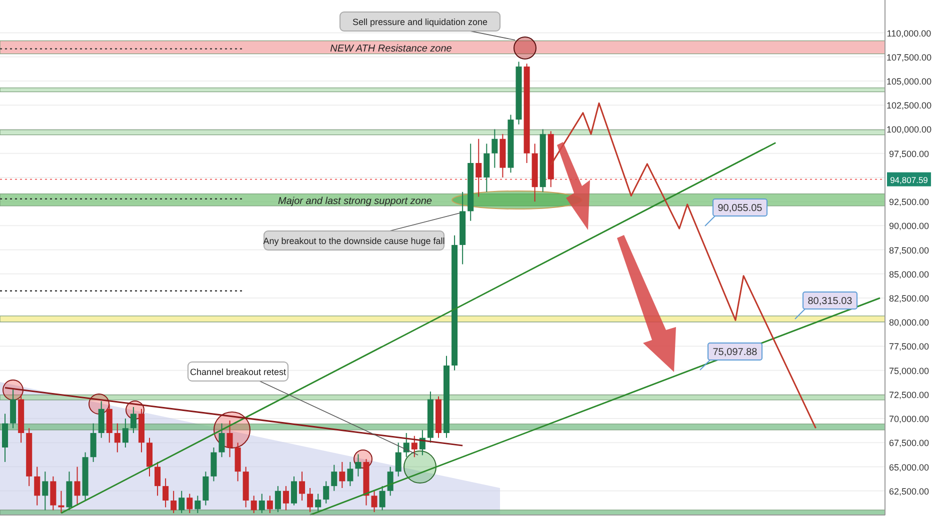 The image size is (932, 523). I want to click on annotation: 90,055.05, so click(740, 208).